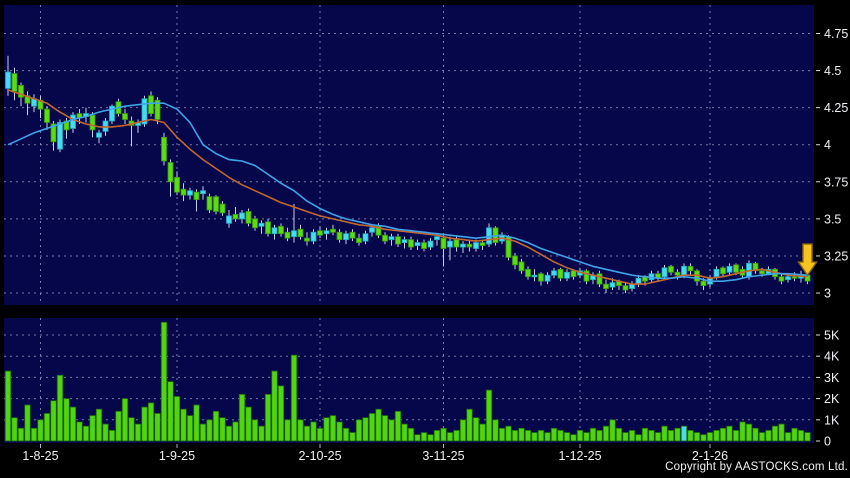 The height and width of the screenshot is (478, 850). I want to click on copyright-text: Copyright by AASTOCKS.com Ltd., so click(756, 467).